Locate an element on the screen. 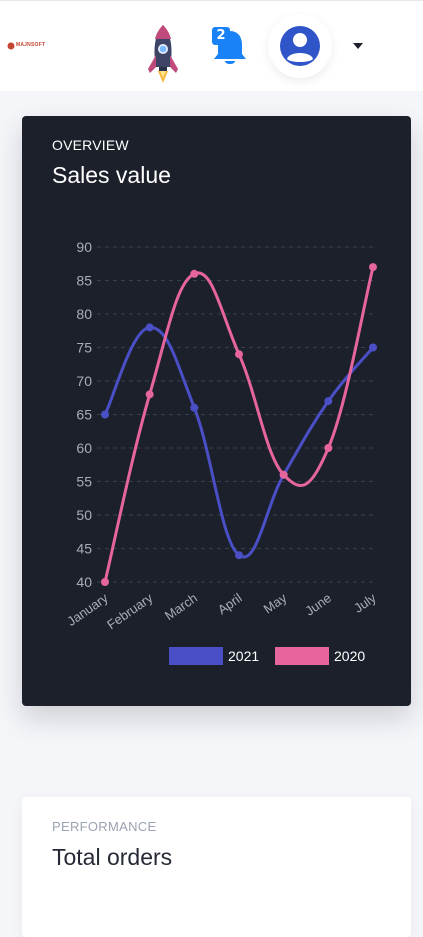  card-overline: OVERVIEW is located at coordinates (90, 145).